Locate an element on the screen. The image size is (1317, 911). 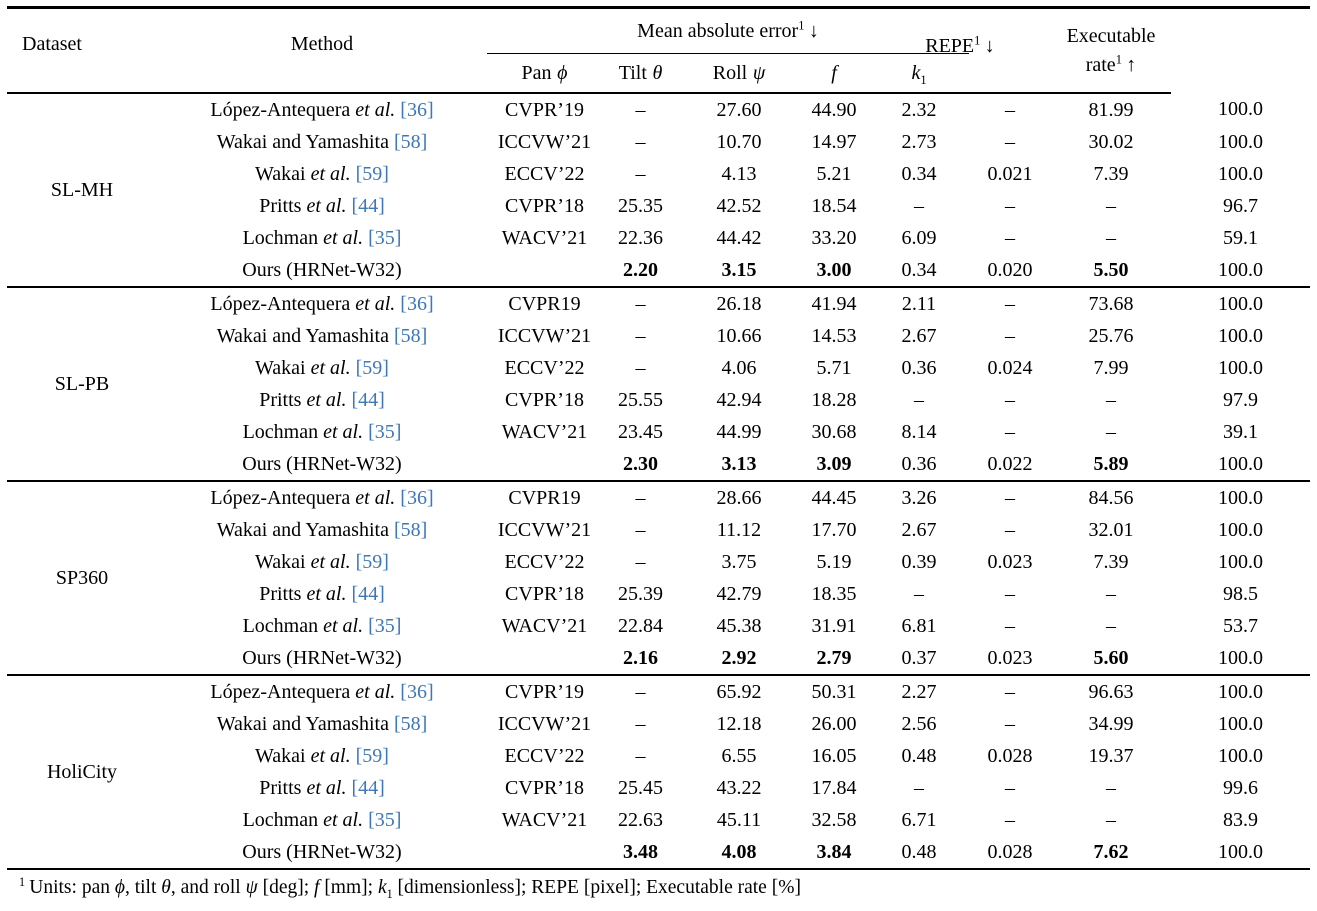
method-name: López-Antequera et al. [36] is located at coordinates (322, 303).